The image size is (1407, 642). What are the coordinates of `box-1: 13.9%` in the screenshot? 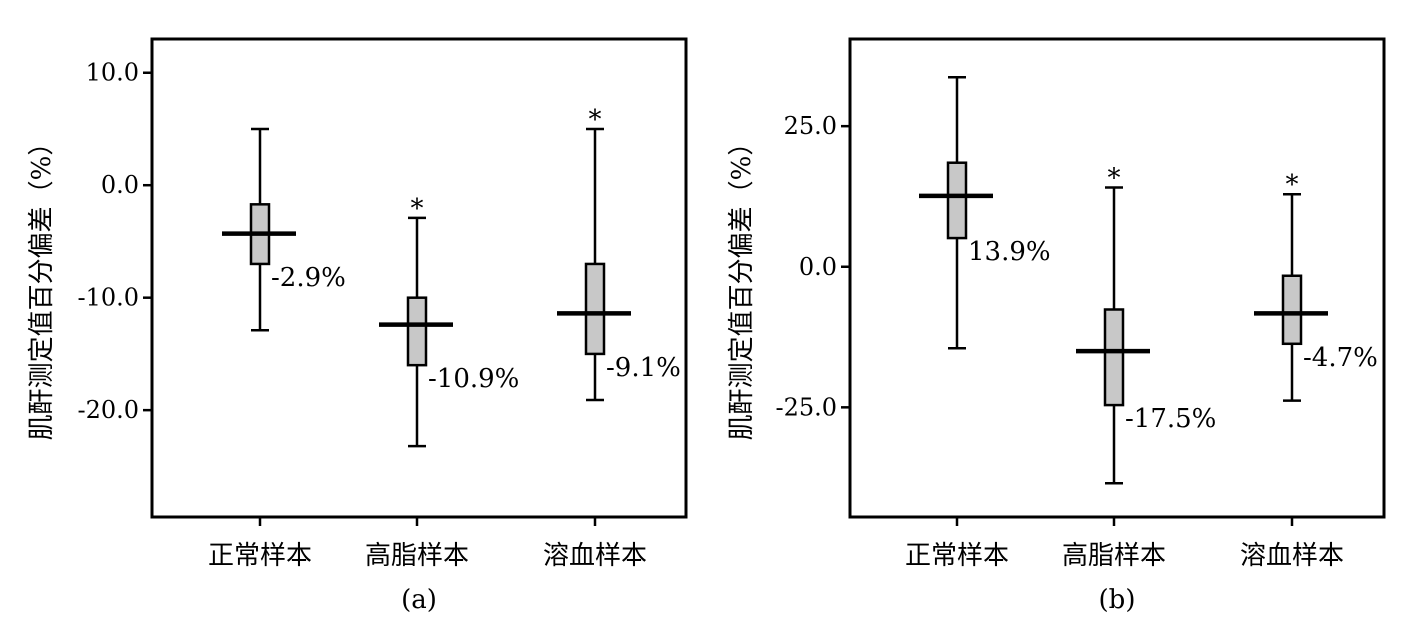 It's located at (985, 212).